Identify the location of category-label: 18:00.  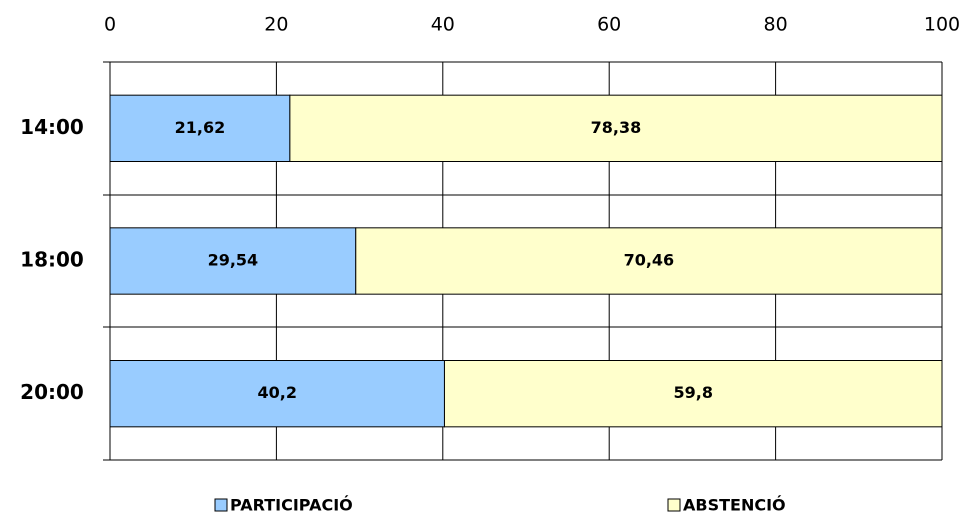
(52, 260).